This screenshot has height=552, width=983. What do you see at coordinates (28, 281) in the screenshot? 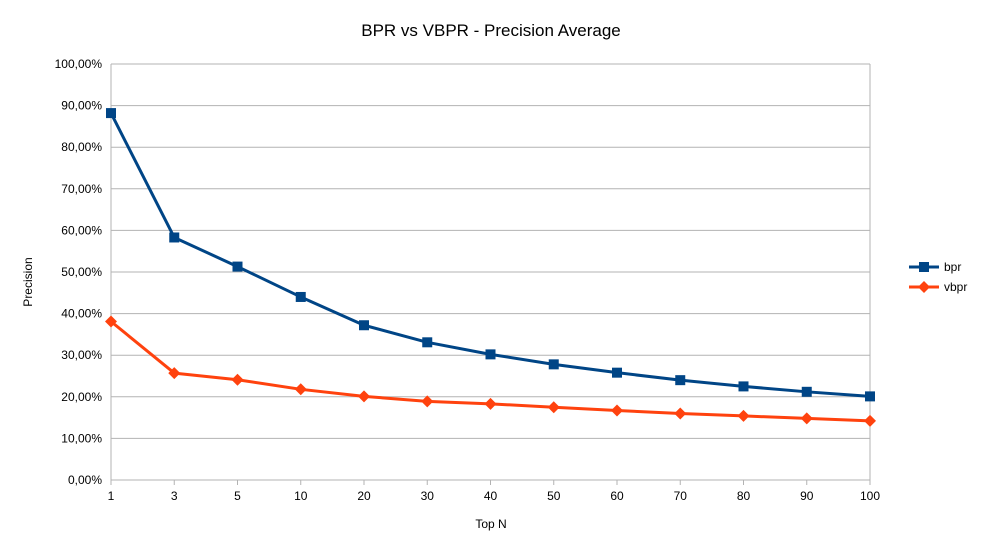
I see `y-axis-label: Precision` at bounding box center [28, 281].